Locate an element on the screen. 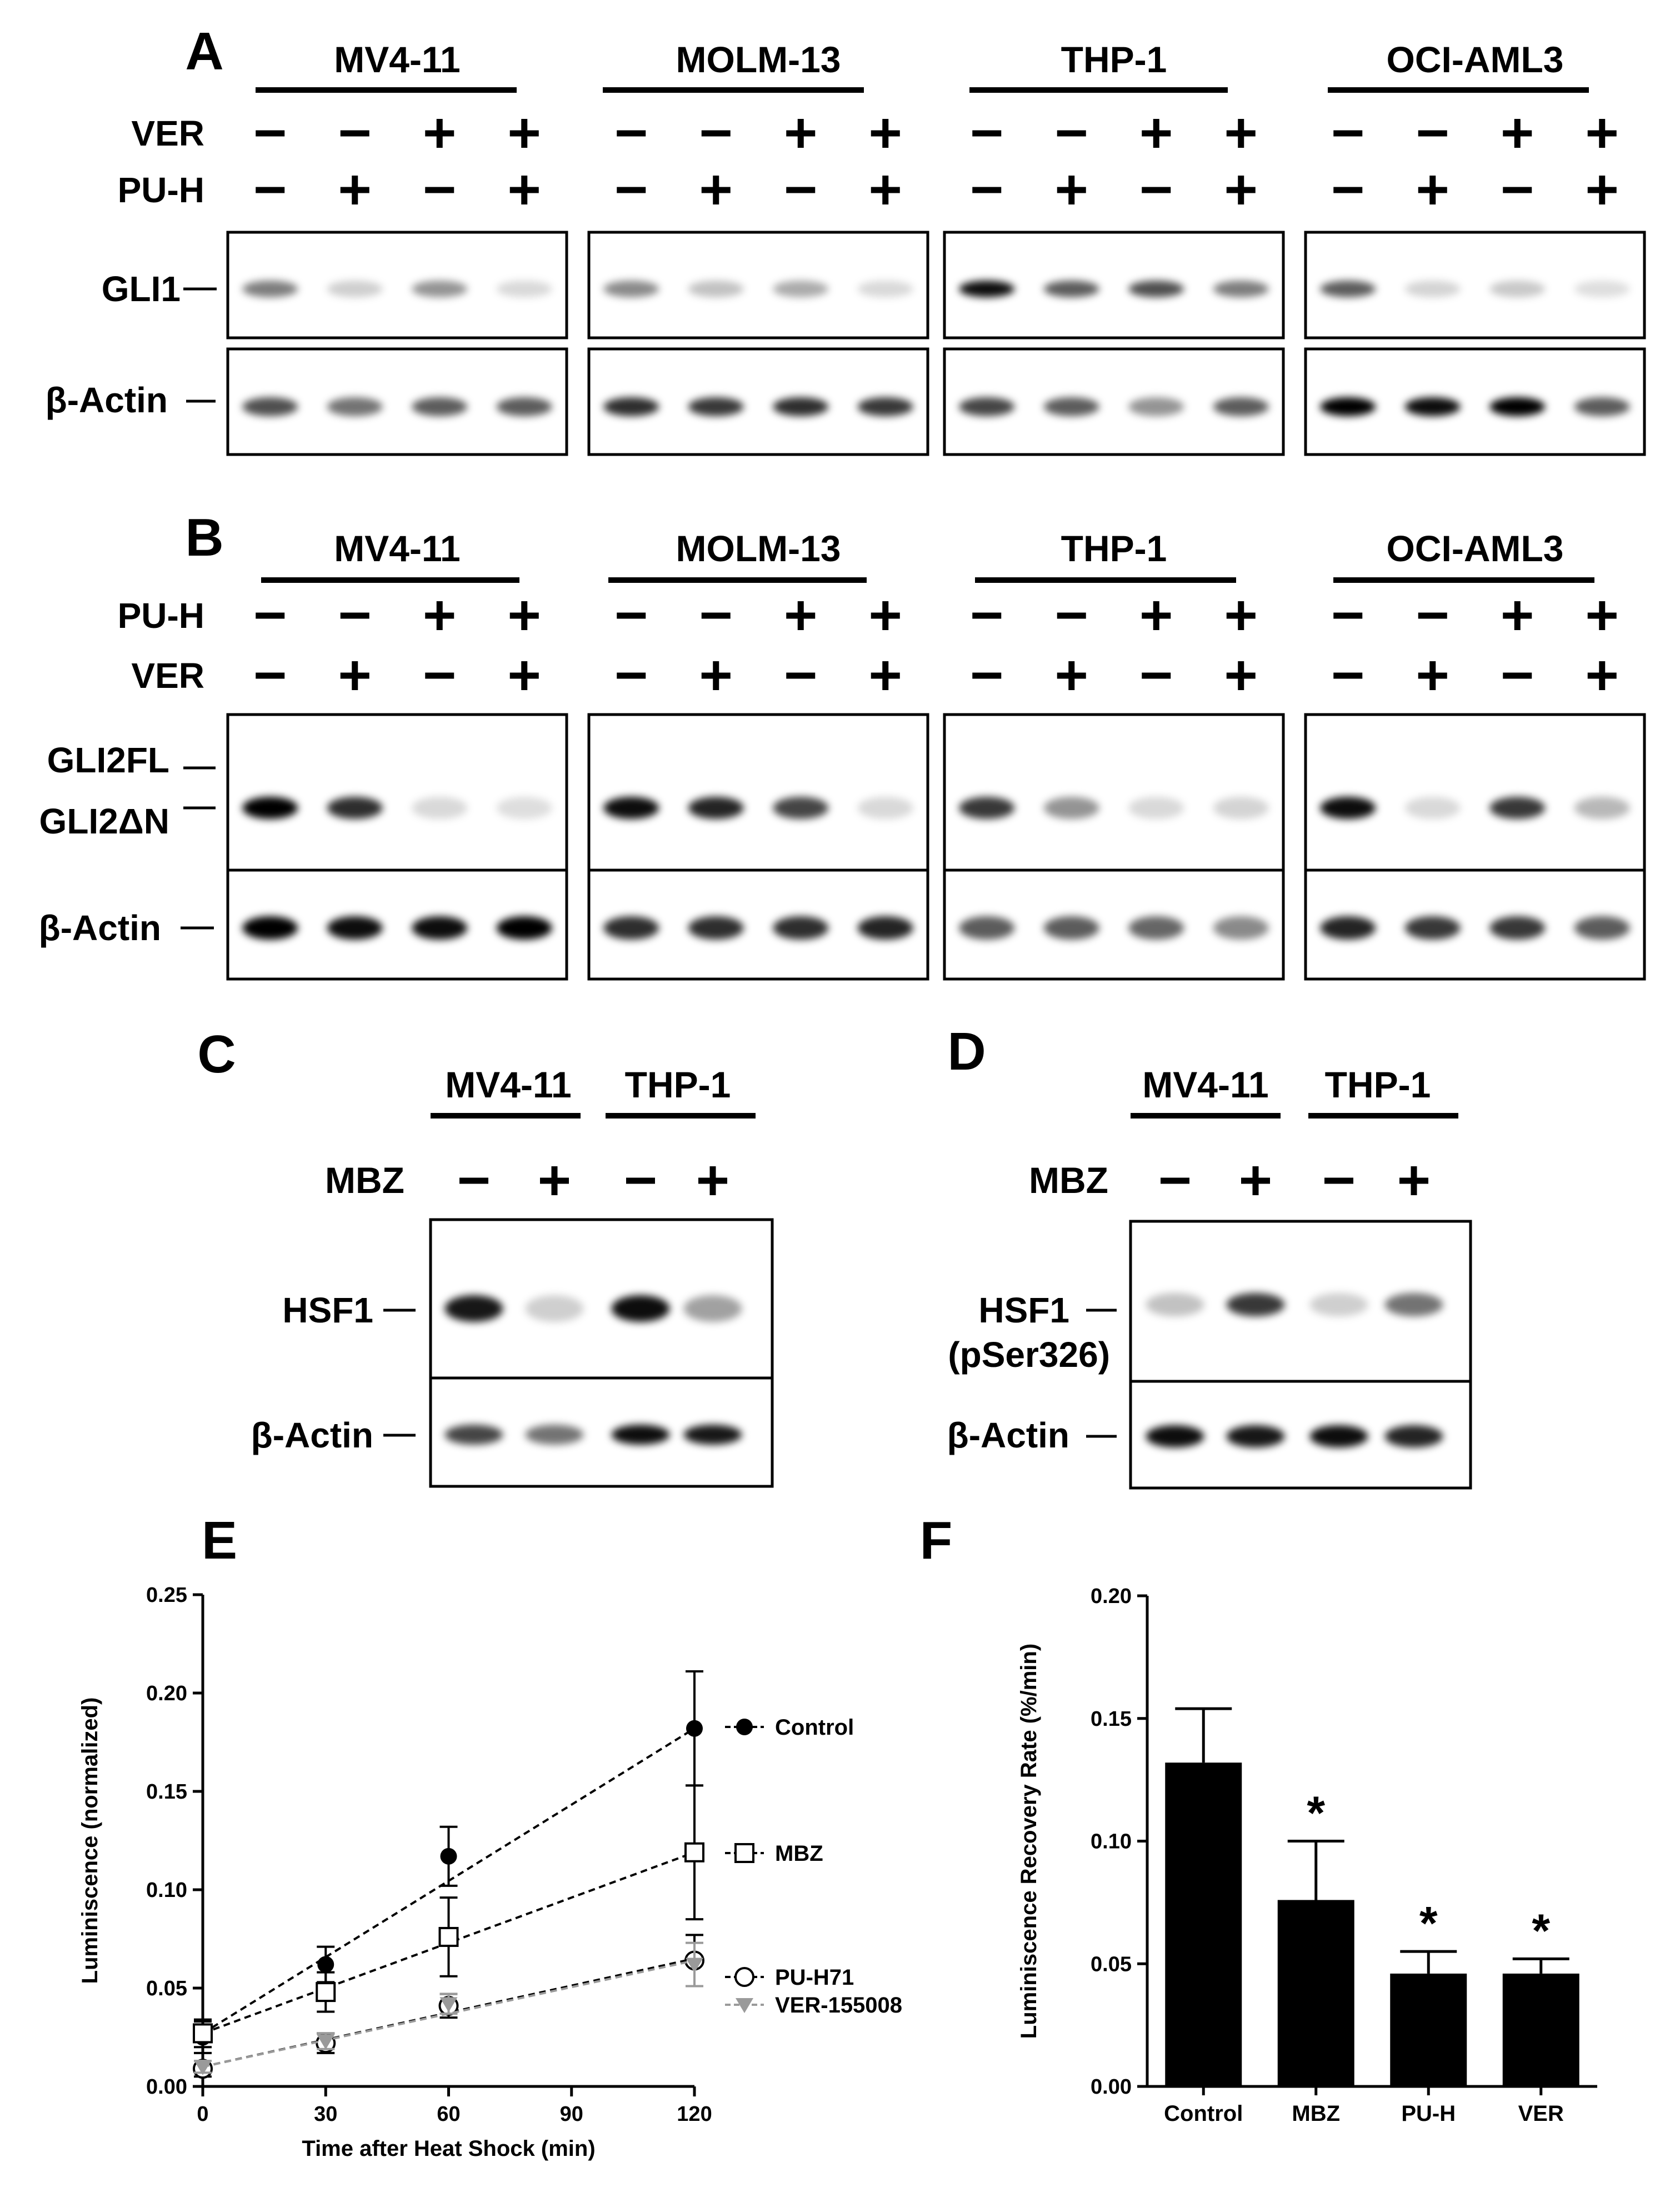 This screenshot has height=2187, width=1680. panel-letter: A is located at coordinates (204, 52).